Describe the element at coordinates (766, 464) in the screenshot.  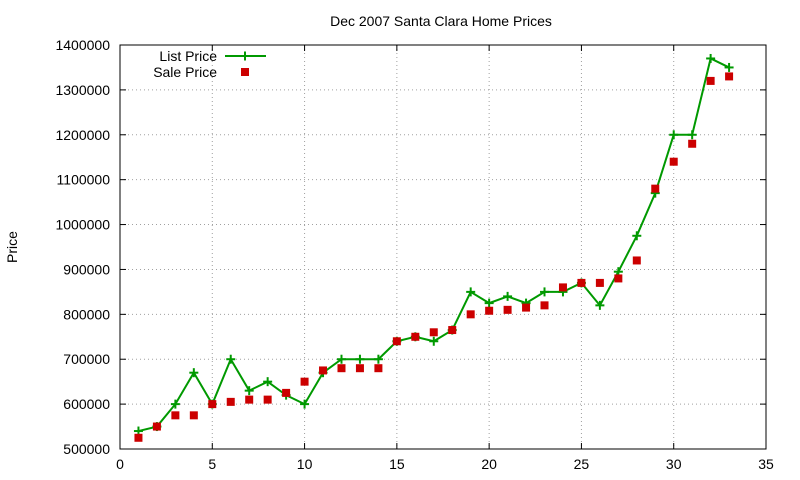
I see `x-tick-label: 35` at that location.